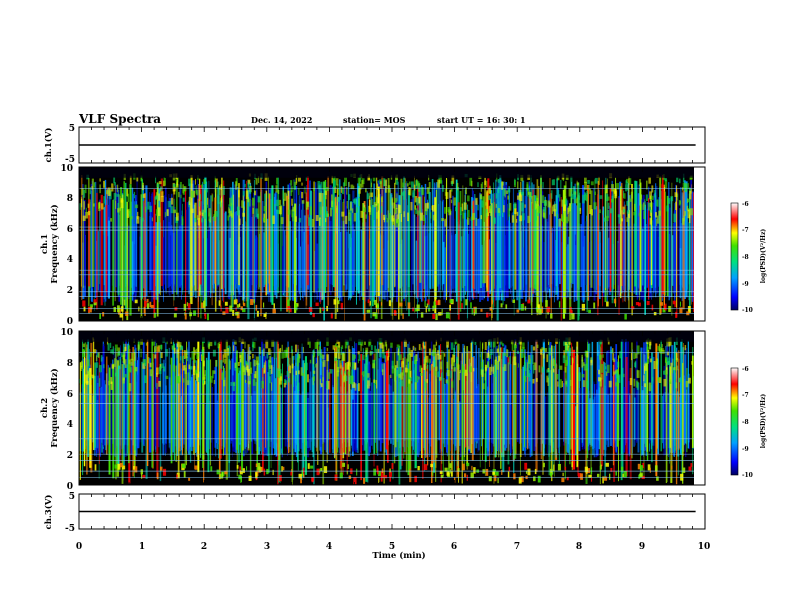  Describe the element at coordinates (329, 547) in the screenshot. I see `time-tick: 4` at that location.